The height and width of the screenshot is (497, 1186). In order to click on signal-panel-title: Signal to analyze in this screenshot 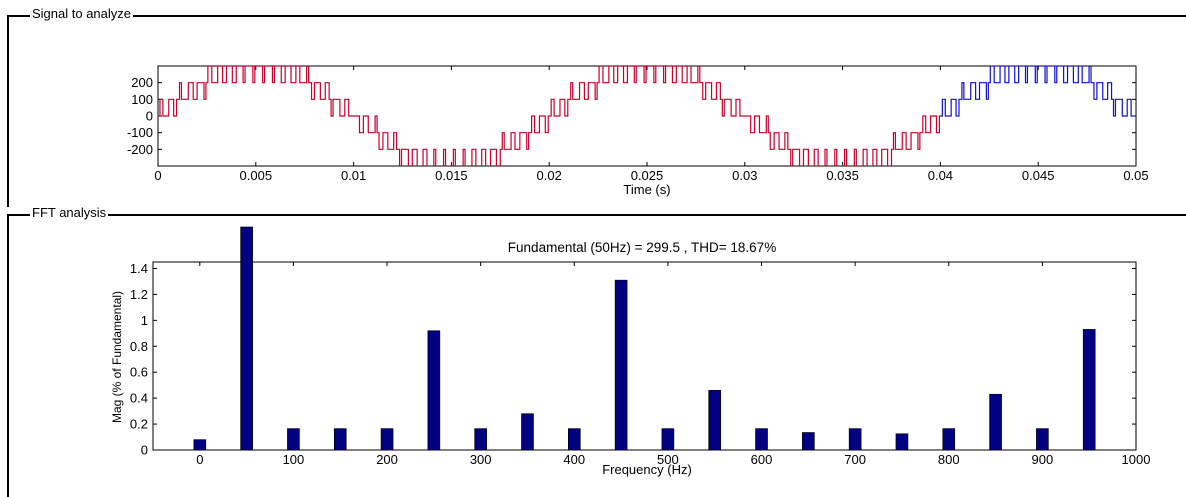, I will do `click(82, 13)`.